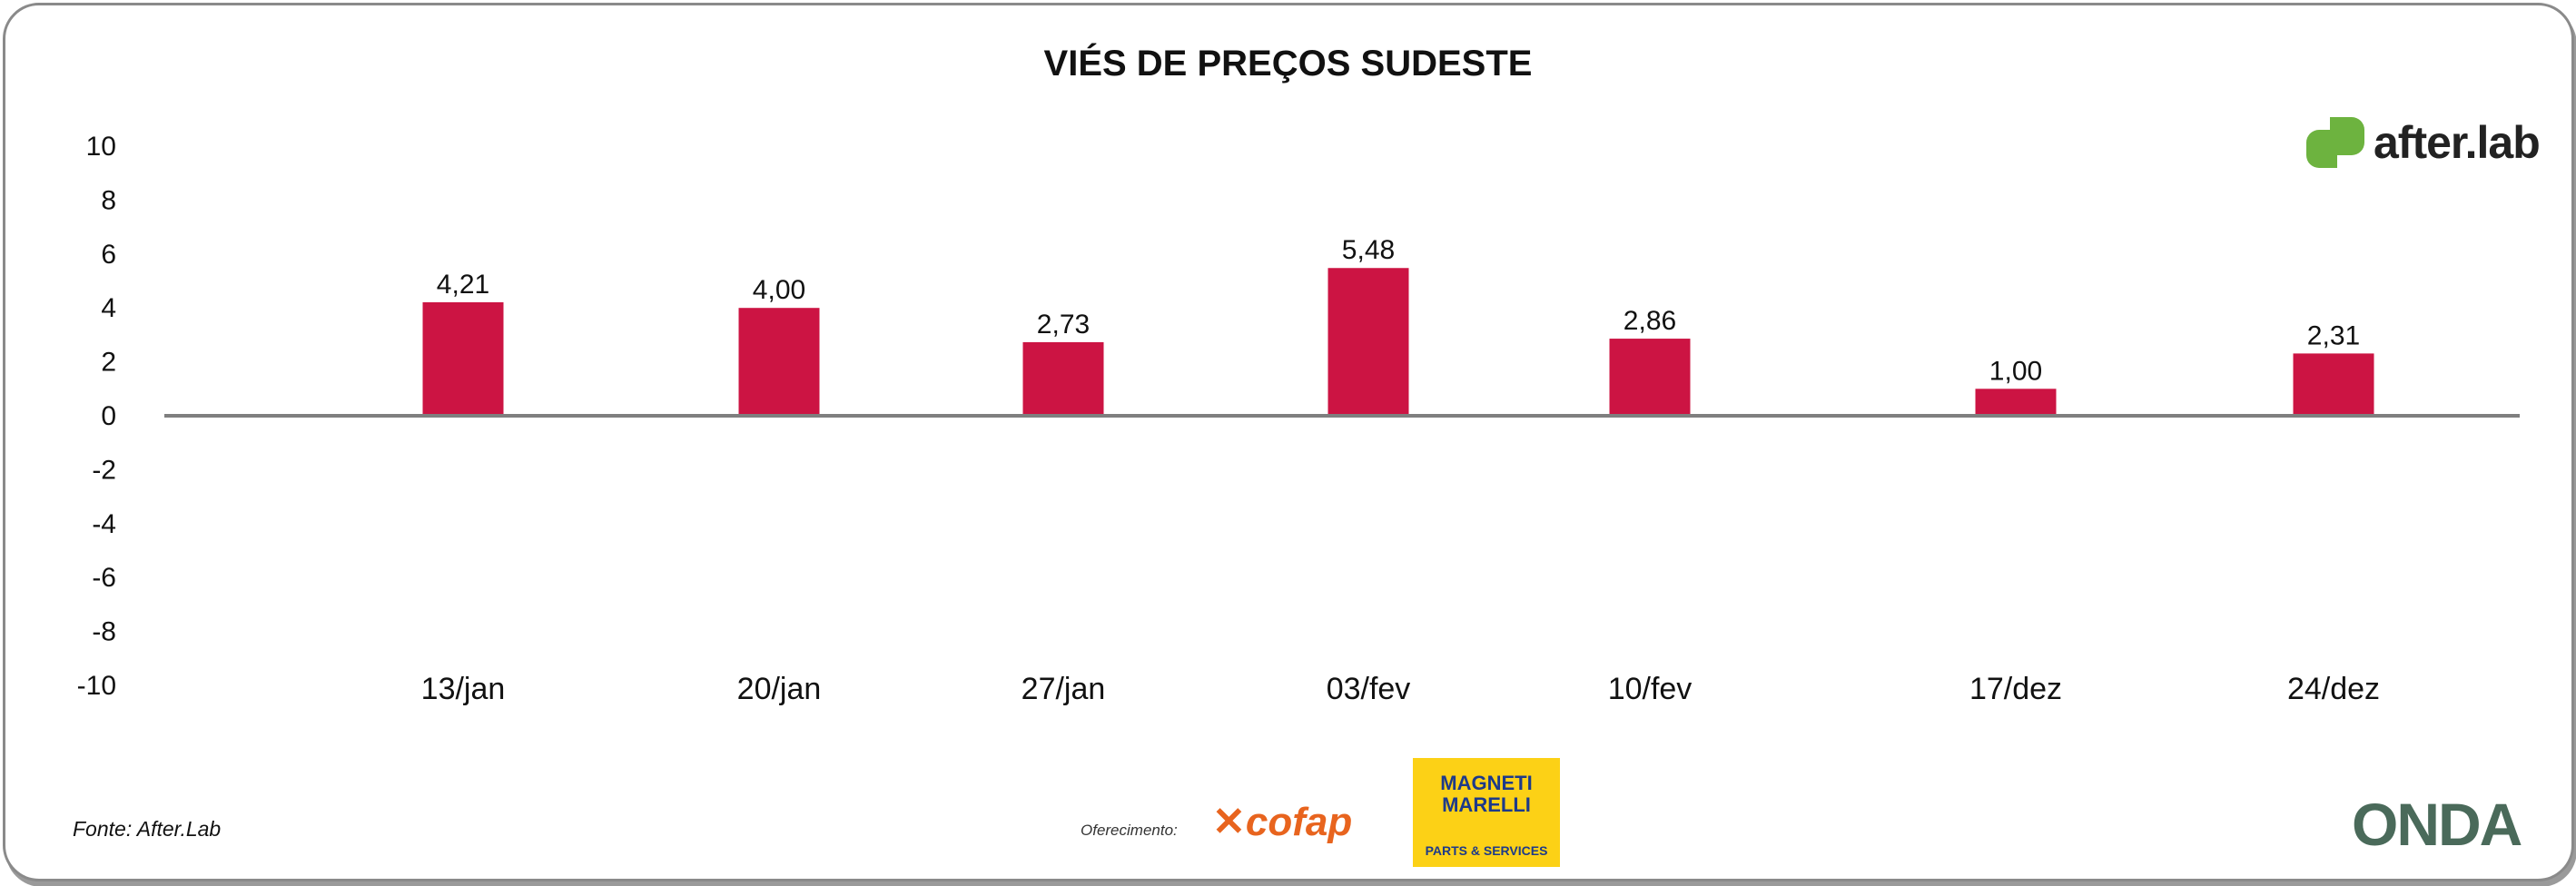 The image size is (2576, 886). Describe the element at coordinates (2457, 142) in the screenshot. I see `afterlab-logo-text: after.lab` at that location.